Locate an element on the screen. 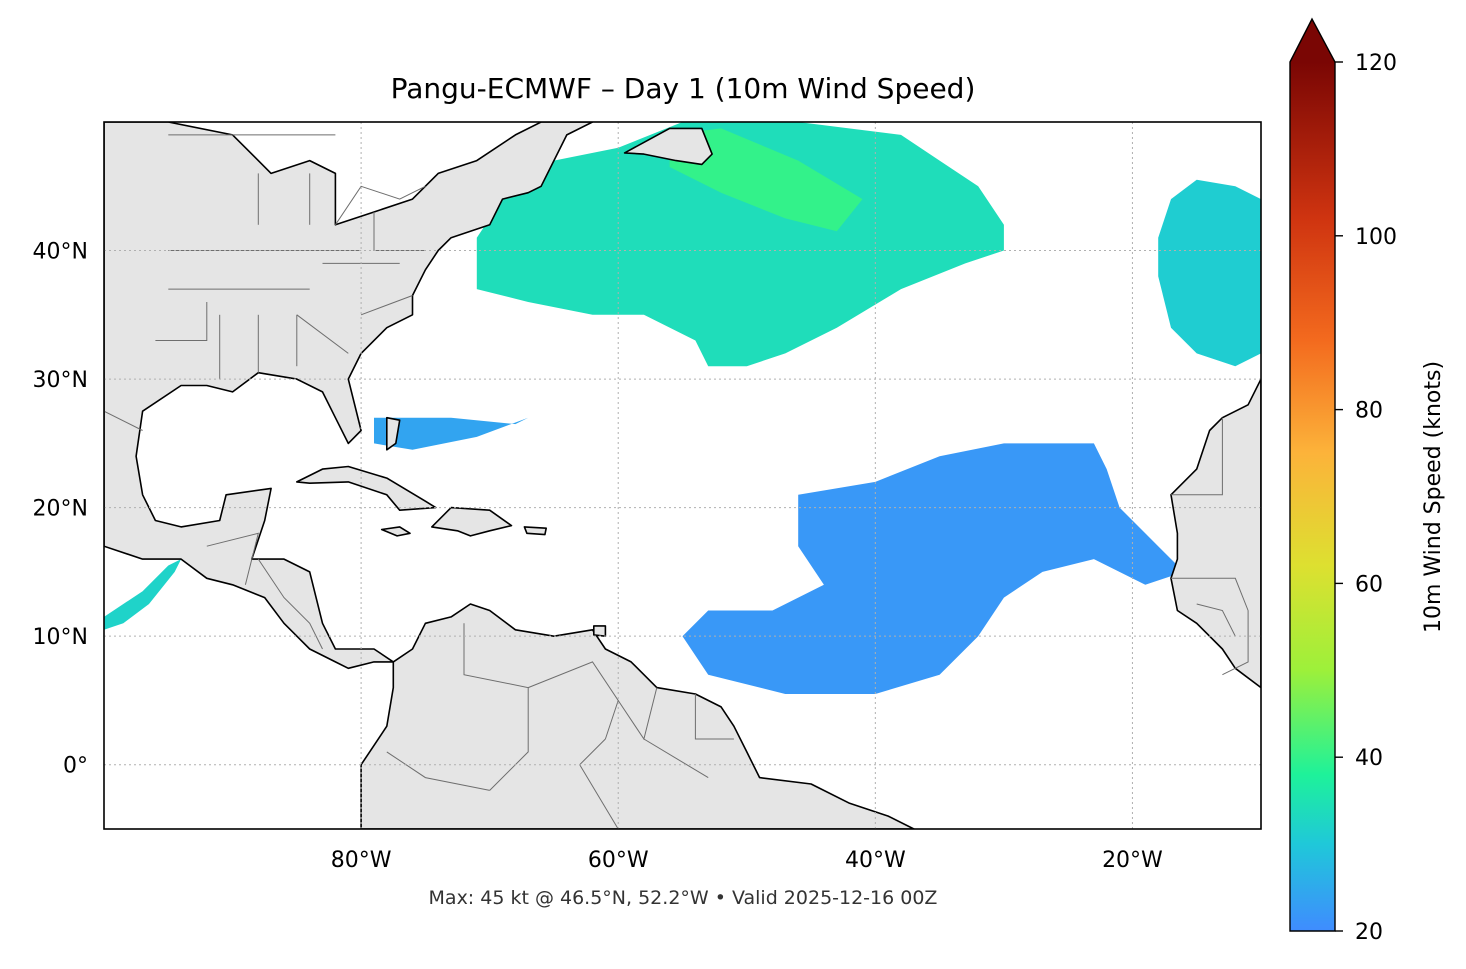  colorbar-ticks: 20 40 60 80 100 120 is located at coordinates (1366, 498).